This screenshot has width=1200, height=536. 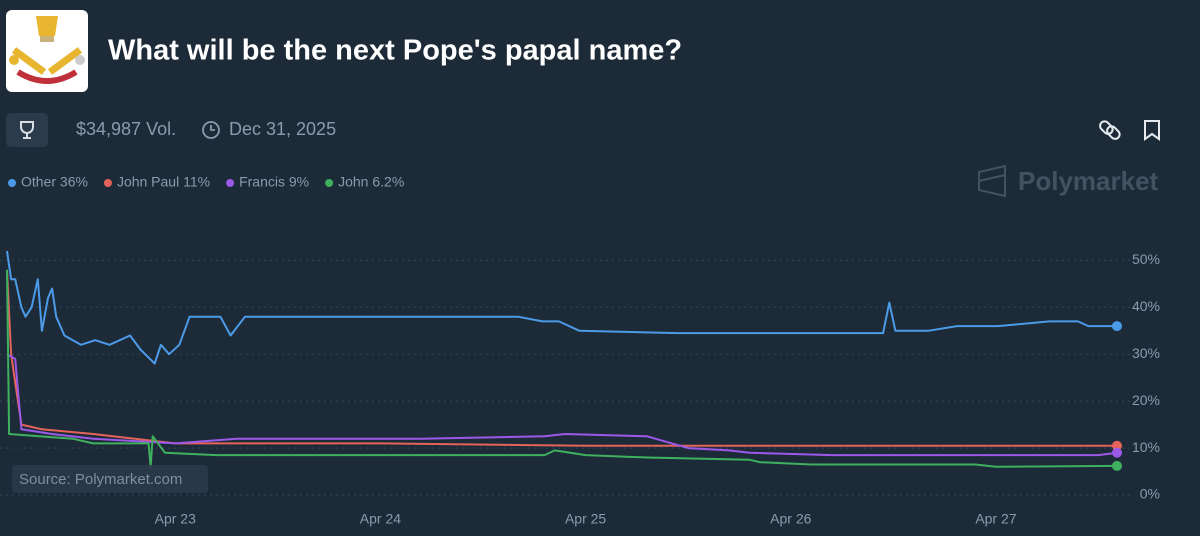 I want to click on y-tick-label: 40%, so click(x=1146, y=306).